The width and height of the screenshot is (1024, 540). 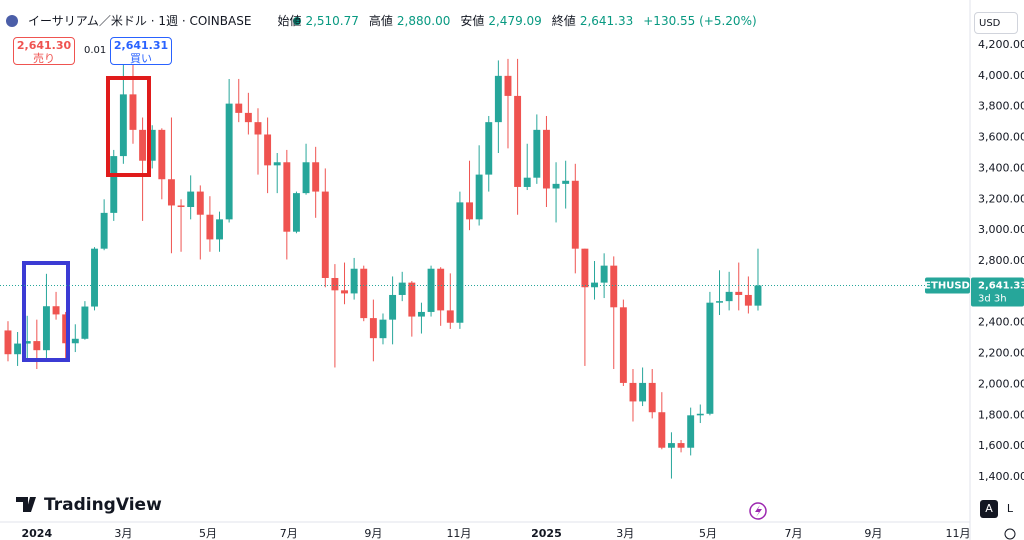 I want to click on x-tick-label: 7月, so click(x=289, y=533).